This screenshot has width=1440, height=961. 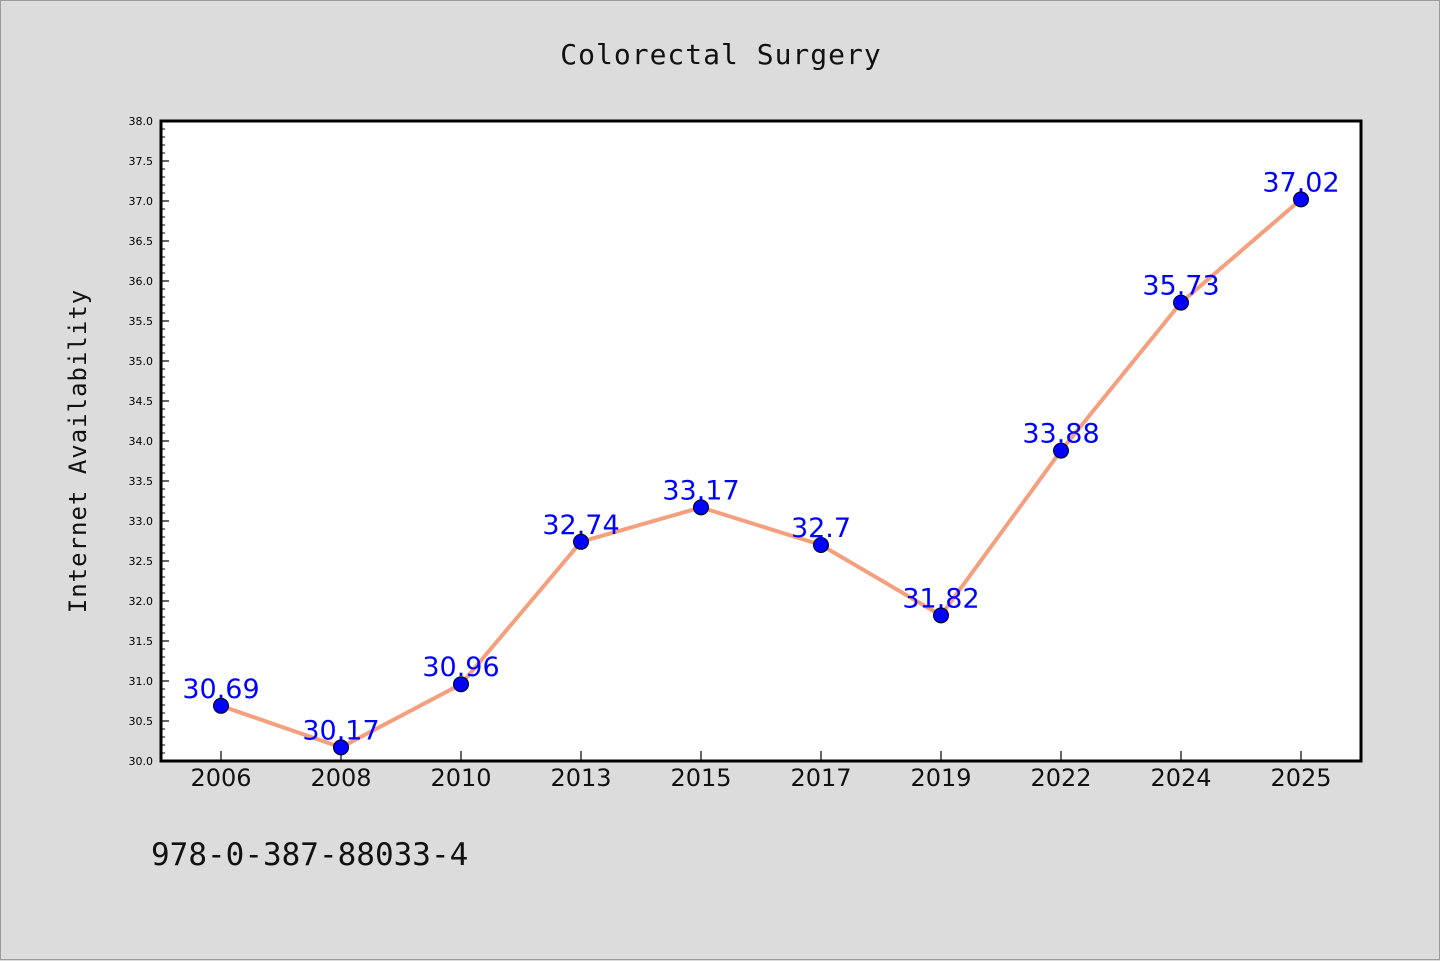 What do you see at coordinates (141, 361) in the screenshot?
I see `y-tick-label: 35.0` at bounding box center [141, 361].